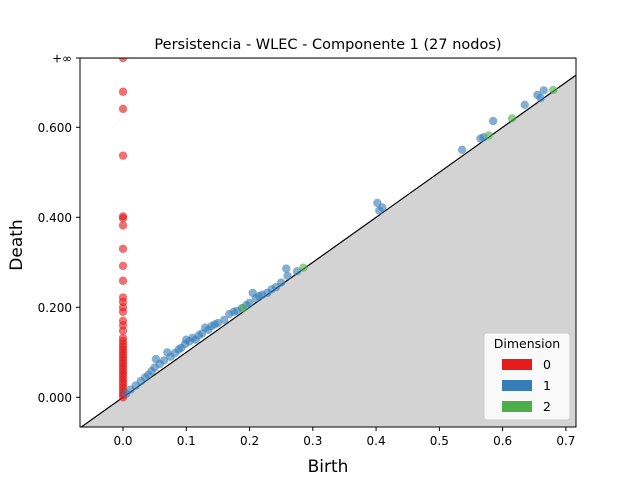 Image resolution: width=640 pixels, height=480 pixels. What do you see at coordinates (17, 244) in the screenshot?
I see `y-axis-title: Death` at bounding box center [17, 244].